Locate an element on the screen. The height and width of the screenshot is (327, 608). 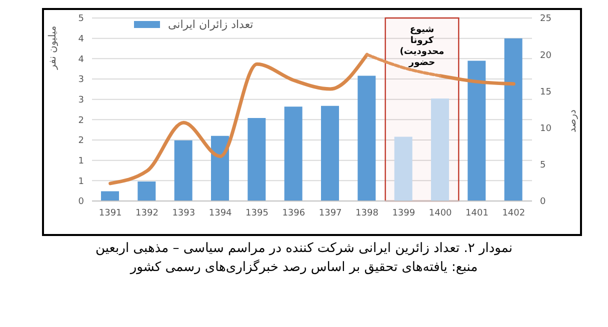
band-label: شیوع کرونا (محدودیت حضور is located at coordinates (422, 46).